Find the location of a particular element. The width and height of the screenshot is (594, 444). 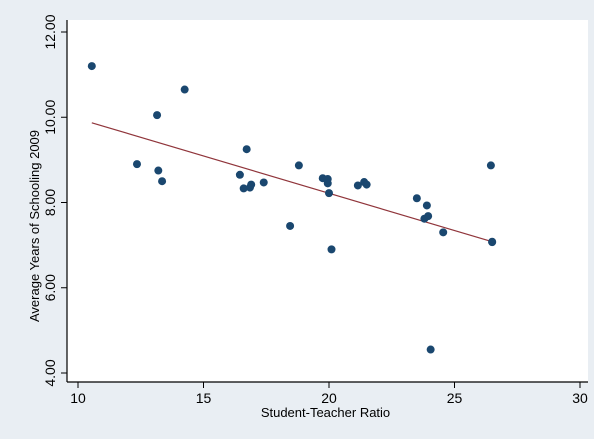

y-axis-title: Average Years of Schooling 2009 is located at coordinates (34, 226).